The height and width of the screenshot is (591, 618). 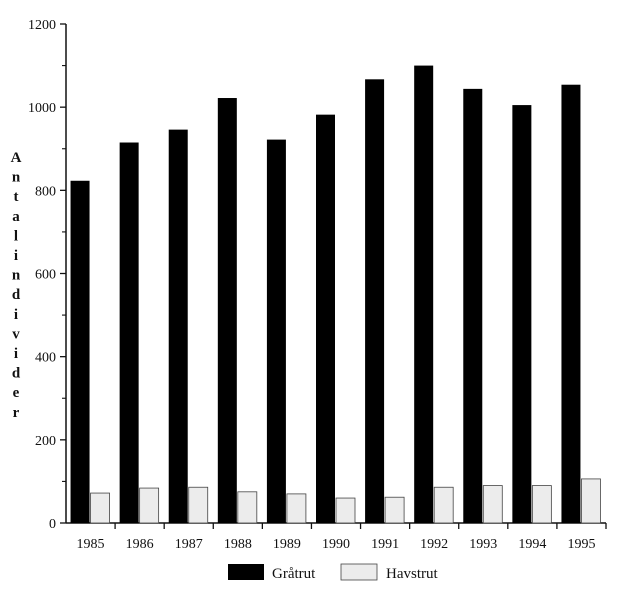 I want to click on y-tick-label: 200, so click(x=45, y=441).